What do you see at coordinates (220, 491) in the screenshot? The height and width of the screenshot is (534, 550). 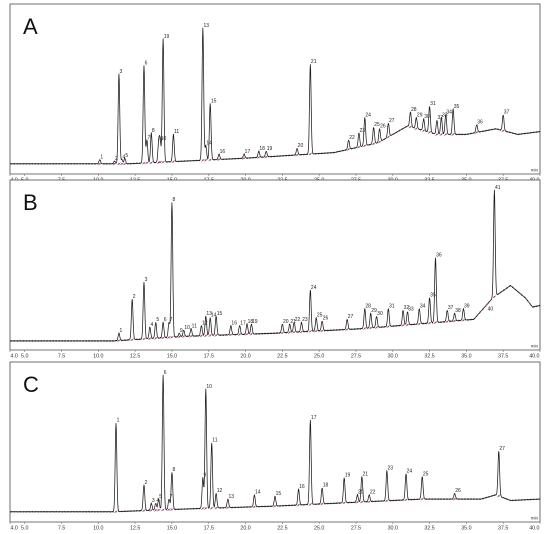 I see `peak-label: 12` at bounding box center [220, 491].